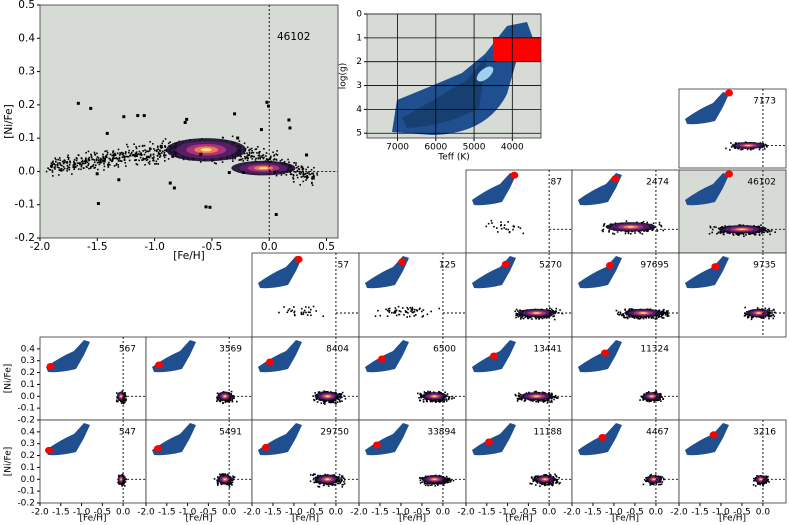  Describe the element at coordinates (359, 86) in the screenshot. I see `y-tick-label: 3` at that location.